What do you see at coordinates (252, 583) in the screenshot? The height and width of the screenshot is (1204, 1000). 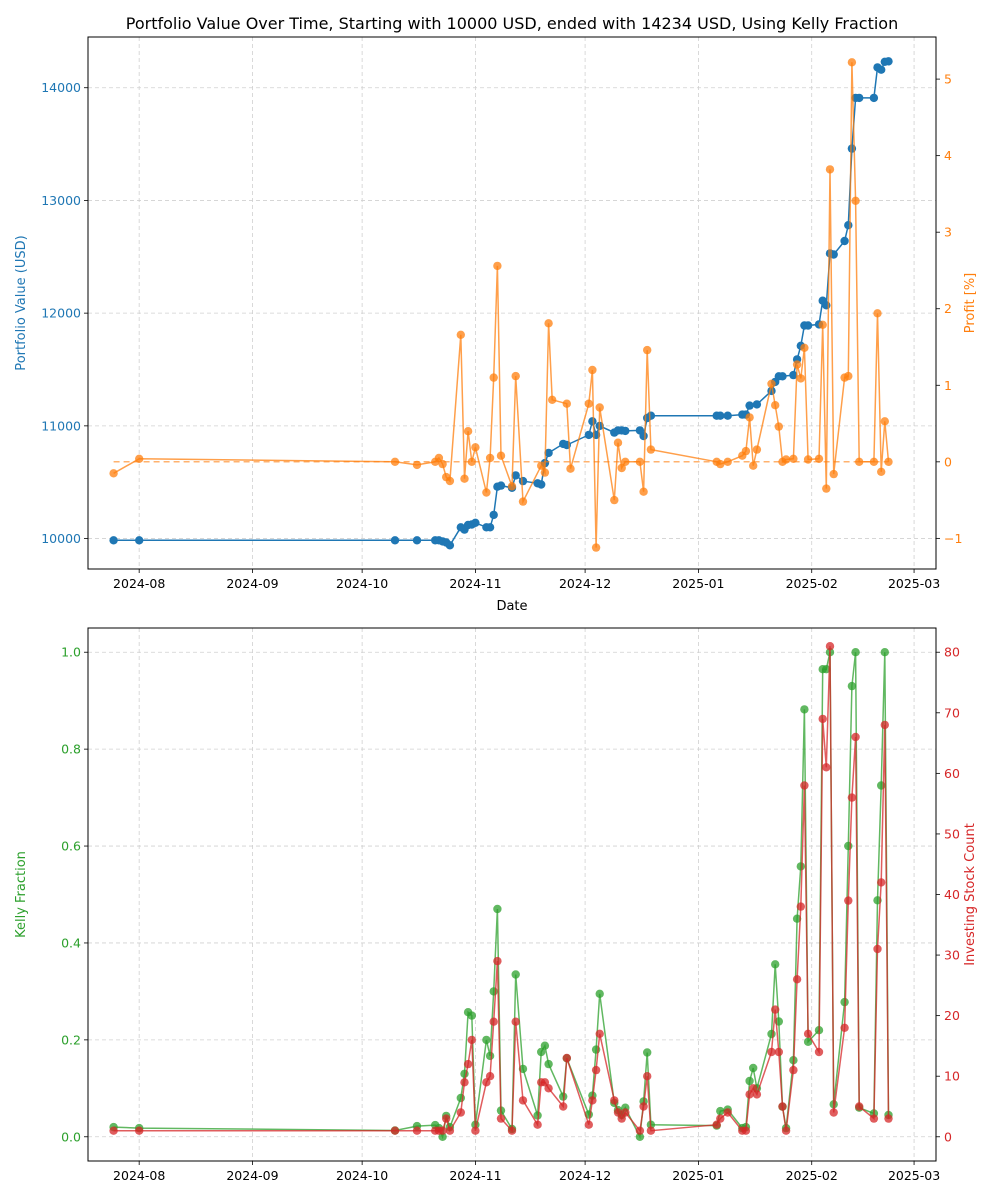 I see `x-tick-label: 2024-09` at bounding box center [252, 583].